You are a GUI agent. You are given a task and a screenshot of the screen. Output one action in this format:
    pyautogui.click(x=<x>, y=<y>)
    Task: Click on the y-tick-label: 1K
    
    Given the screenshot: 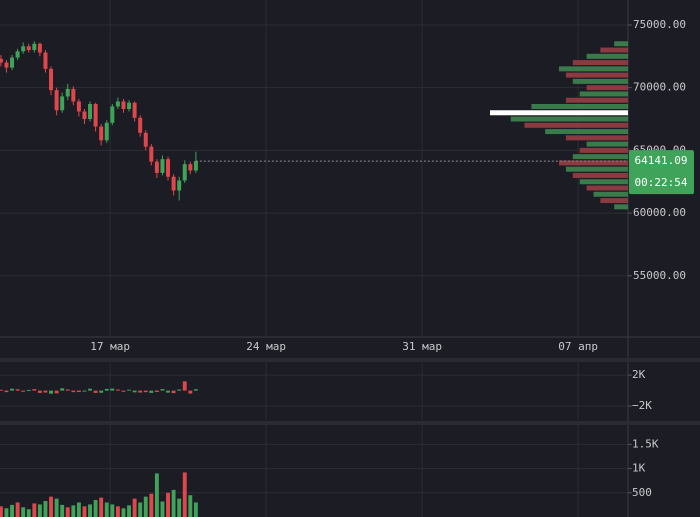 What is the action you would take?
    pyautogui.click(x=639, y=468)
    